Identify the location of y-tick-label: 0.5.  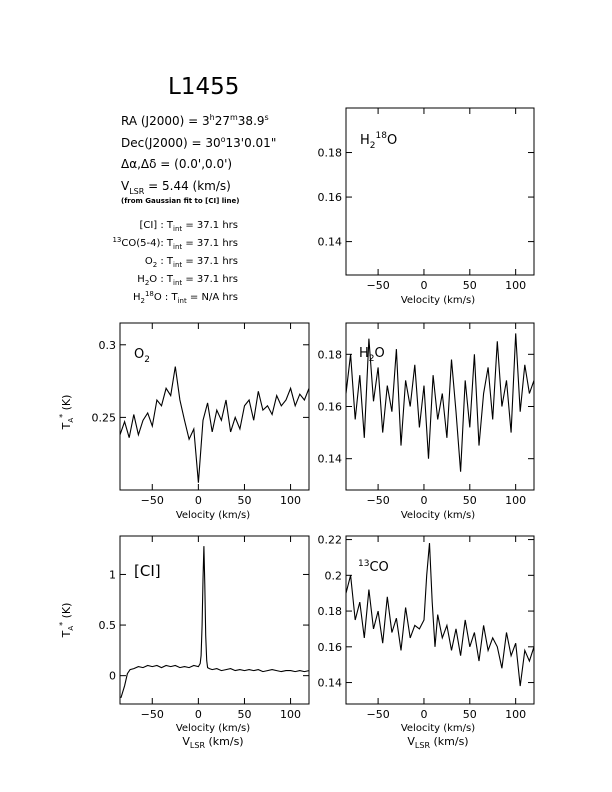
(108, 625).